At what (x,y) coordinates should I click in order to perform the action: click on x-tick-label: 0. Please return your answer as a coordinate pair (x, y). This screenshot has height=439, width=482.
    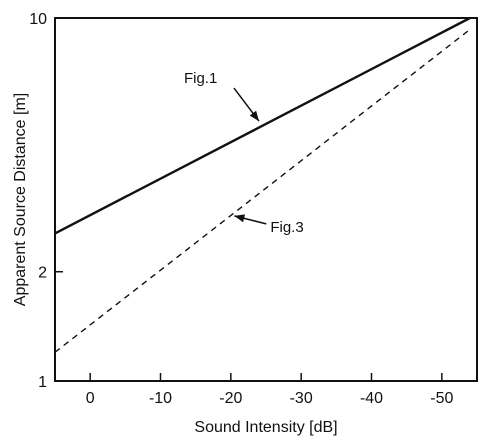
    Looking at the image, I should click on (90, 398).